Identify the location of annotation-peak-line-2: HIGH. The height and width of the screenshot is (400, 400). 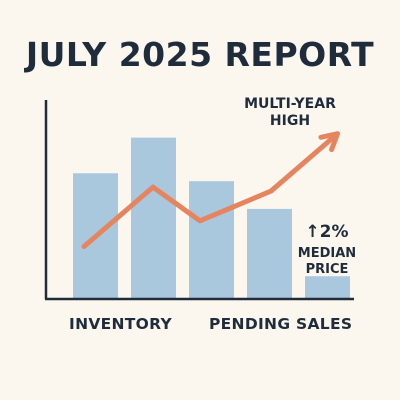
(290, 121).